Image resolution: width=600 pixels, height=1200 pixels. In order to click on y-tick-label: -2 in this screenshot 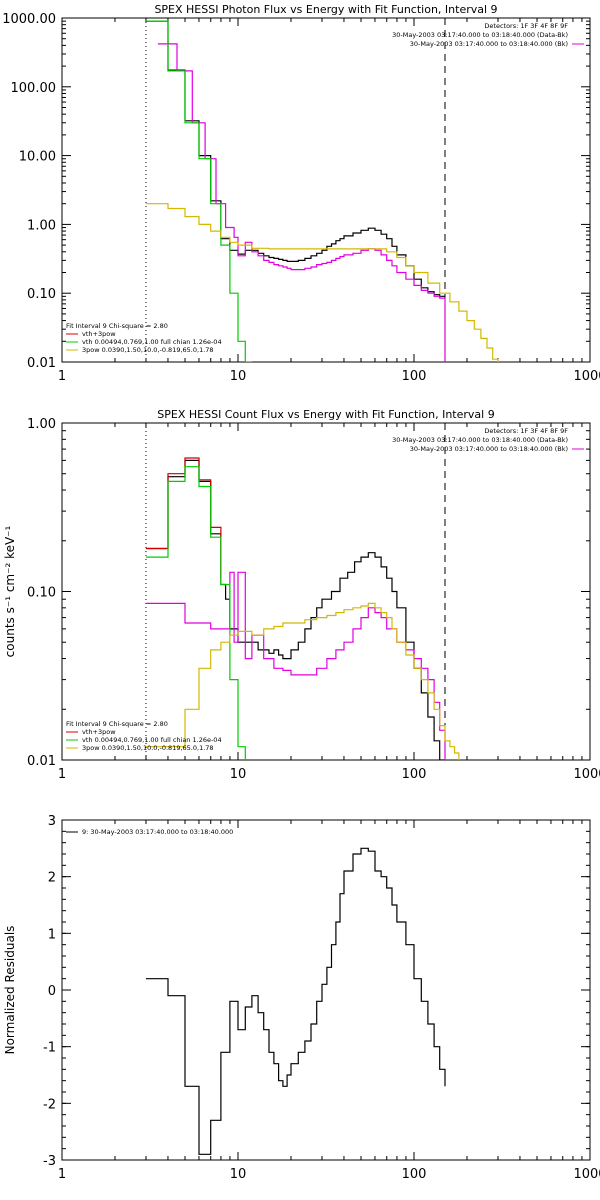, I will do `click(49, 1104)`.